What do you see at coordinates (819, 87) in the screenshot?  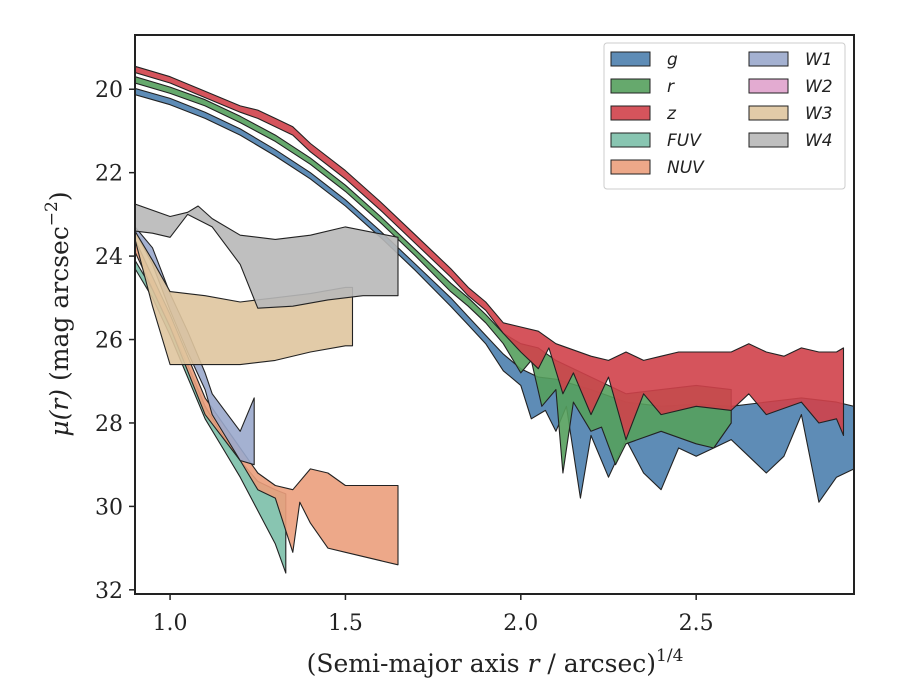 I see `legend-label-w2: W2` at bounding box center [819, 87].